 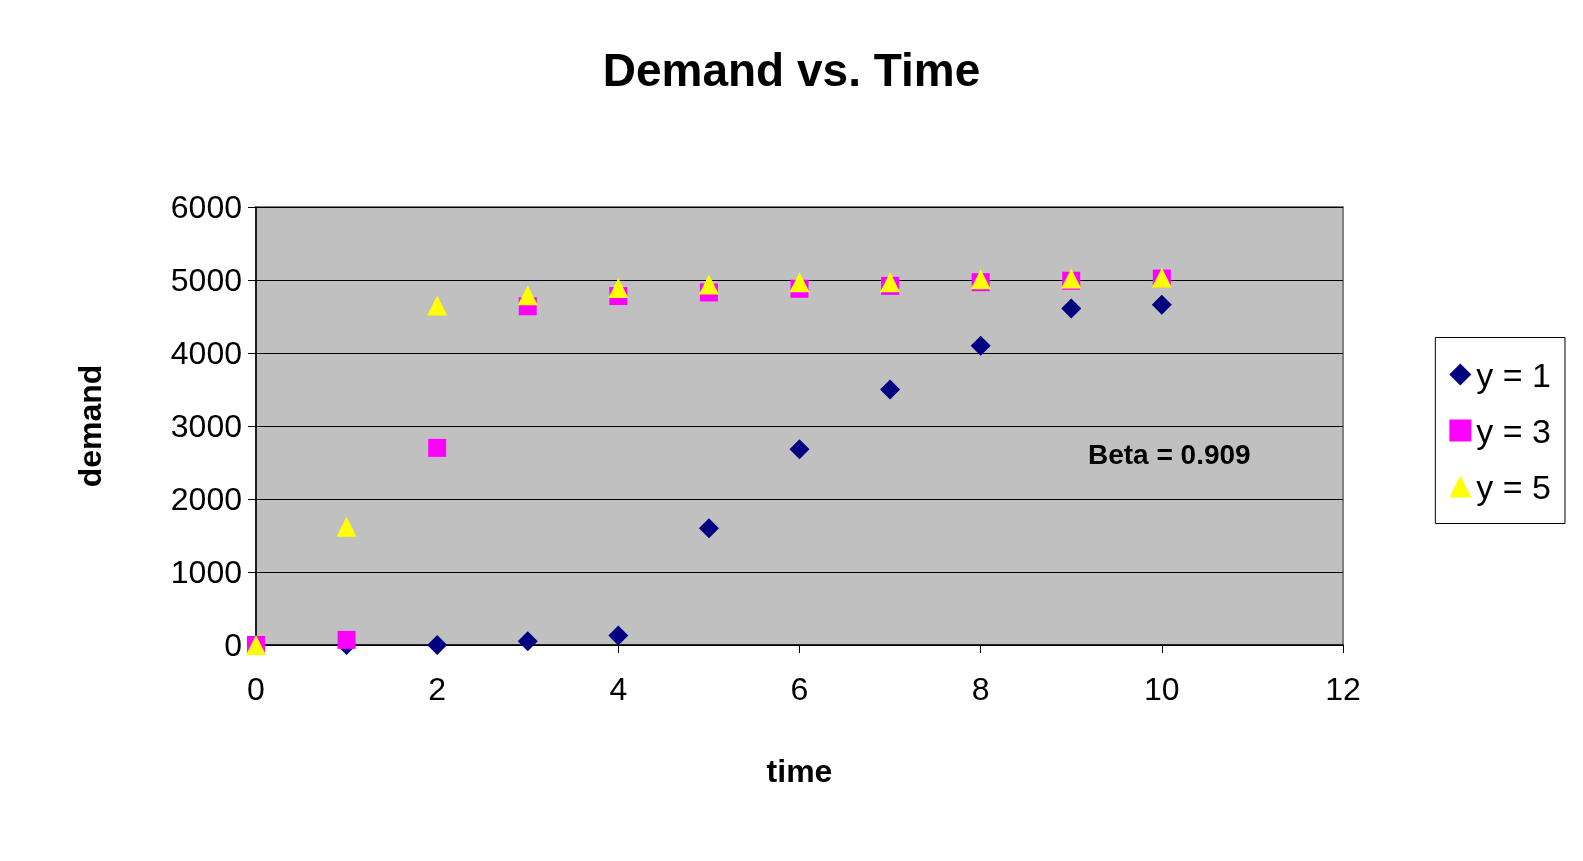 What do you see at coordinates (90, 426) in the screenshot?
I see `y-axis-title: demand` at bounding box center [90, 426].